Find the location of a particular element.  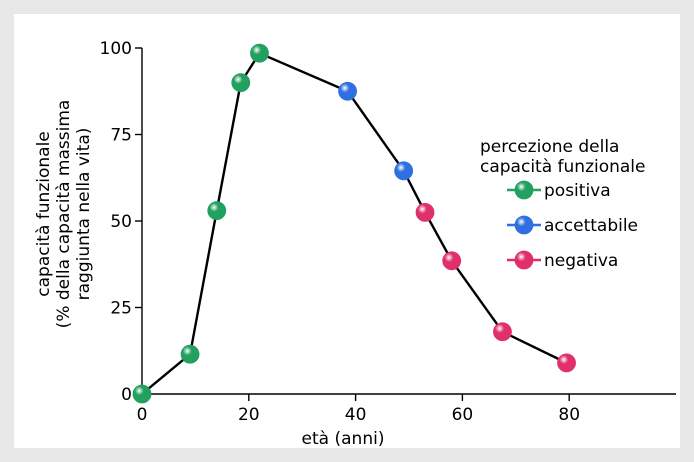

y-tick-label: 0 is located at coordinates (126, 395).